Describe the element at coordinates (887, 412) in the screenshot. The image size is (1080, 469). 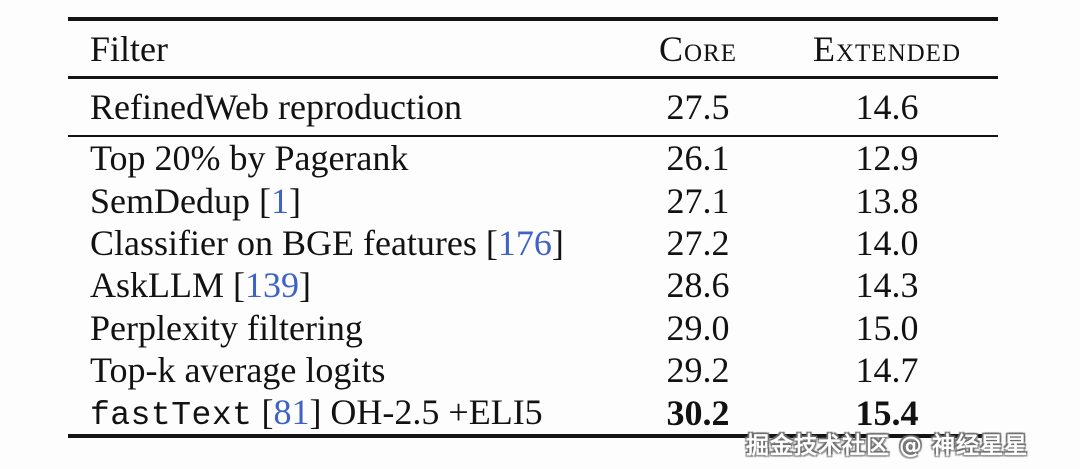
I see `extended-cell: 15.4` at that location.